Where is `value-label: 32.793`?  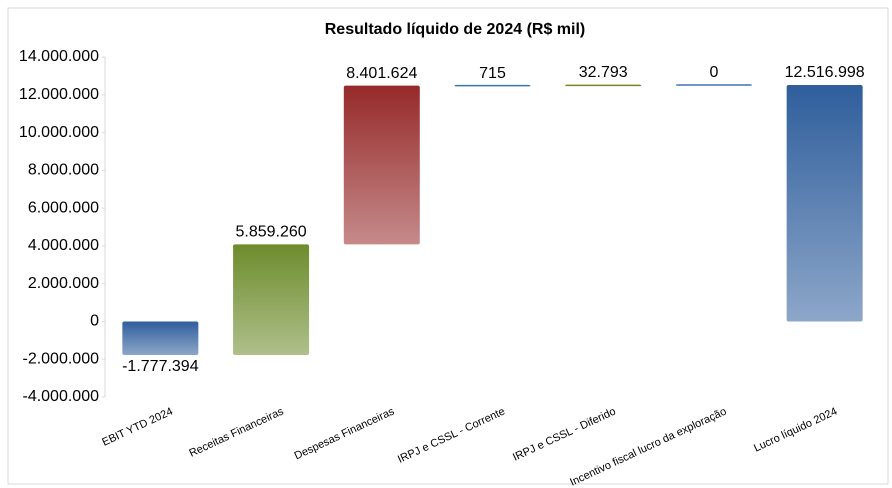
value-label: 32.793 is located at coordinates (603, 72).